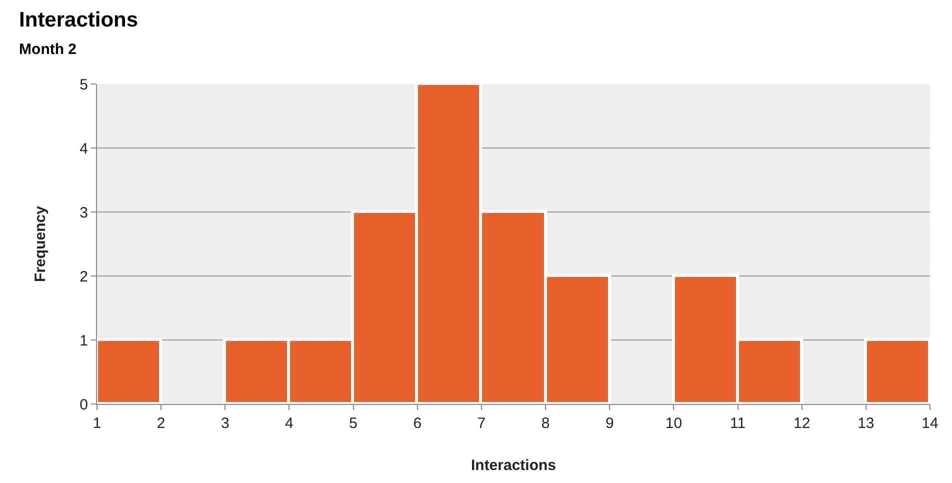 The height and width of the screenshot is (483, 952). Describe the element at coordinates (84, 213) in the screenshot. I see `y-tick-label: 3` at that location.